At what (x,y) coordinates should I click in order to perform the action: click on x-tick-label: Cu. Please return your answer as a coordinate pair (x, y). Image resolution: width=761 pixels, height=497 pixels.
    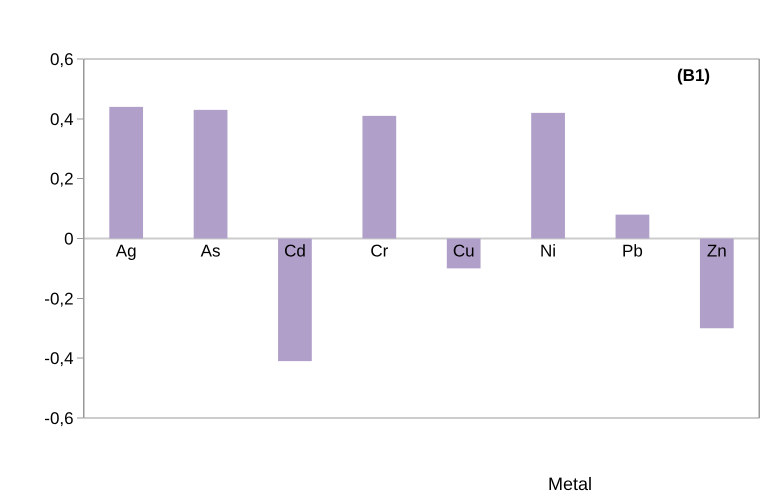
    Looking at the image, I should click on (463, 251).